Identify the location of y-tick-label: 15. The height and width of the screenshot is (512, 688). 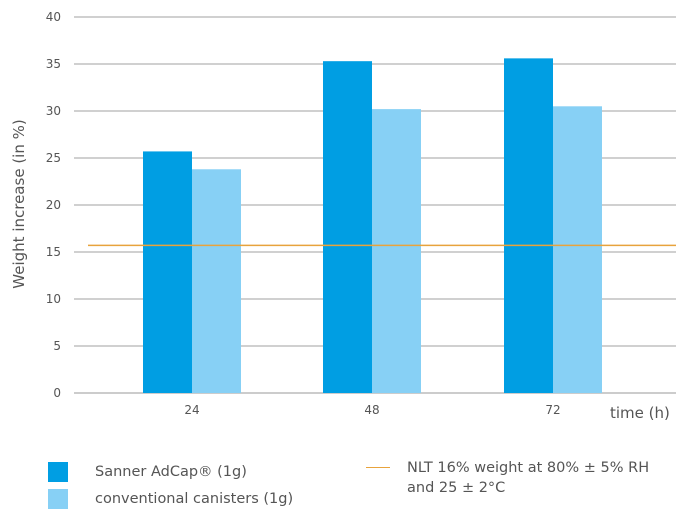
(53, 252).